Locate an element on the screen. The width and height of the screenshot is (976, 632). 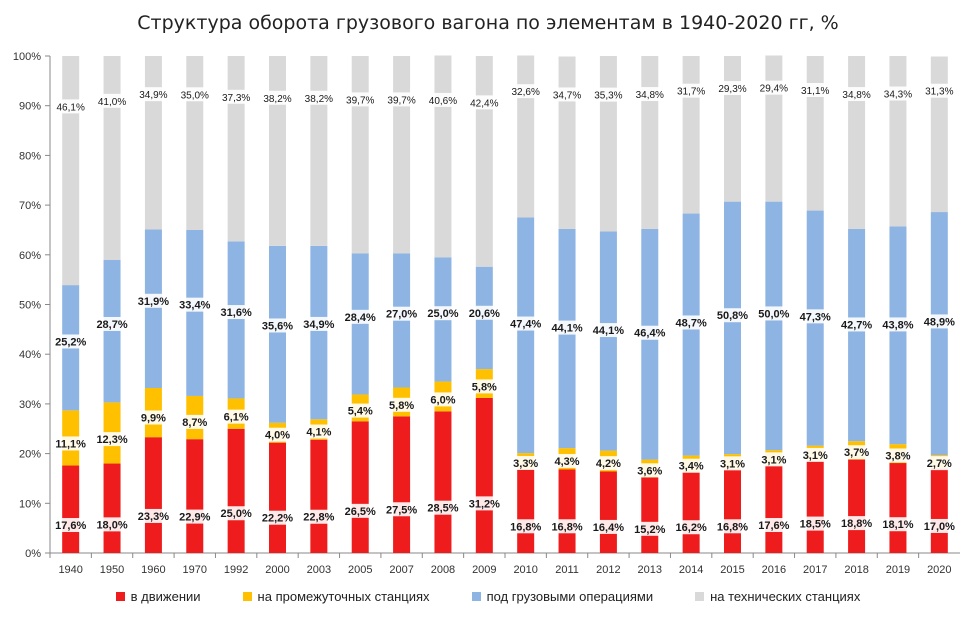
x-tick-label: 2009 is located at coordinates (484, 570).